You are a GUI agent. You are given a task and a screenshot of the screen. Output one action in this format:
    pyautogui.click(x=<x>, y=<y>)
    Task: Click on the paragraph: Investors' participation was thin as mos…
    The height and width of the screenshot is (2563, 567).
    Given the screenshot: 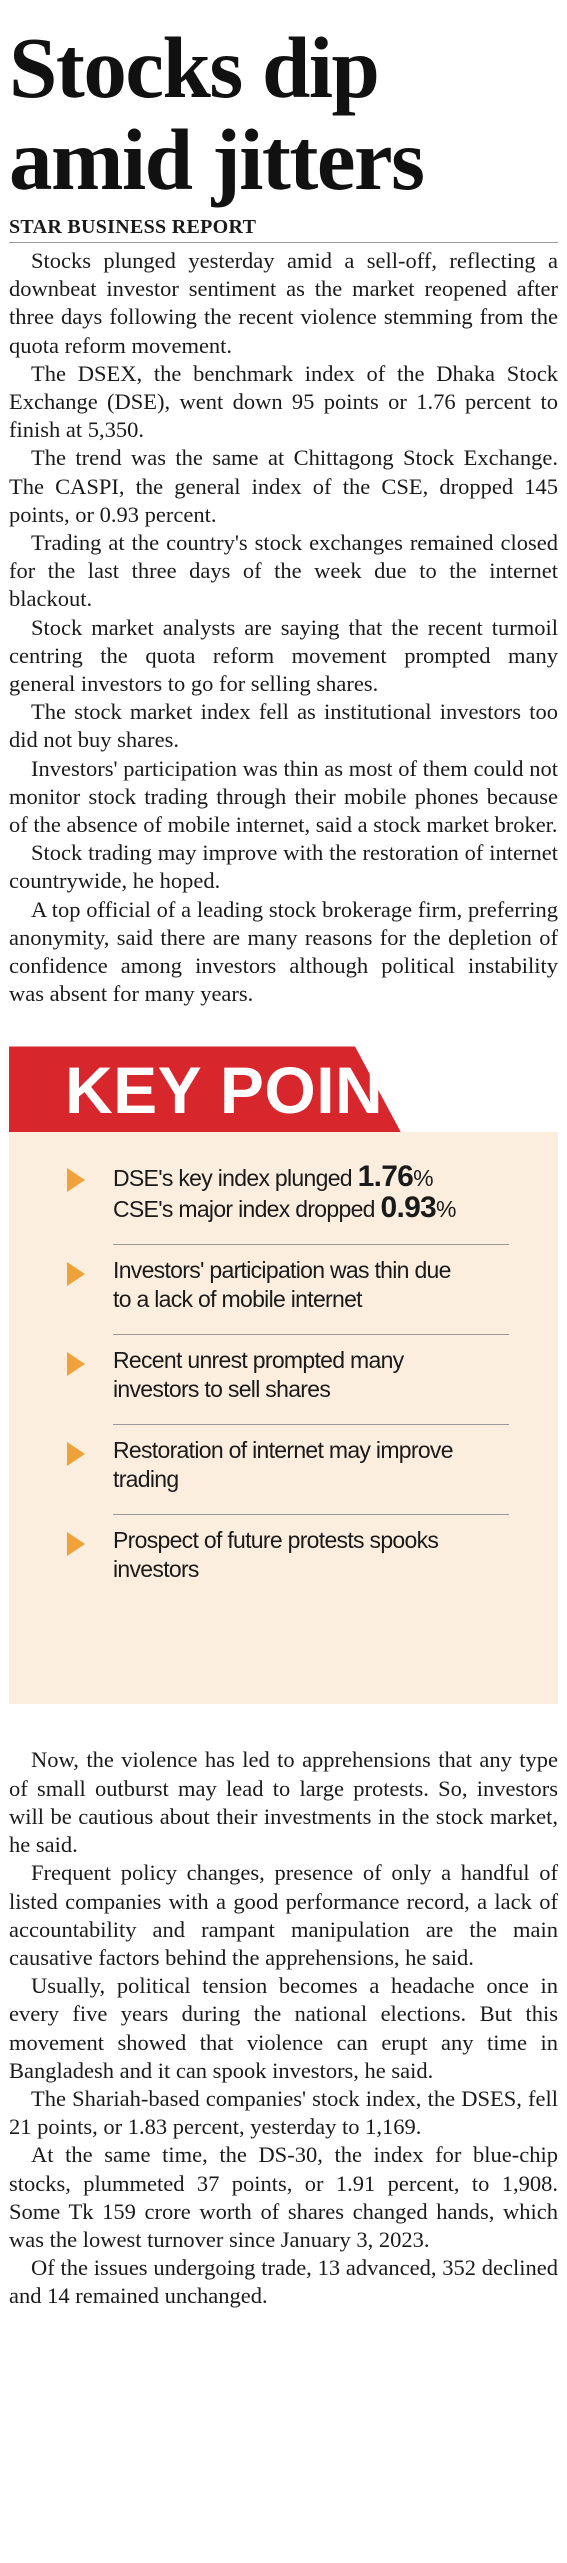 What is the action you would take?
    pyautogui.click(x=283, y=796)
    